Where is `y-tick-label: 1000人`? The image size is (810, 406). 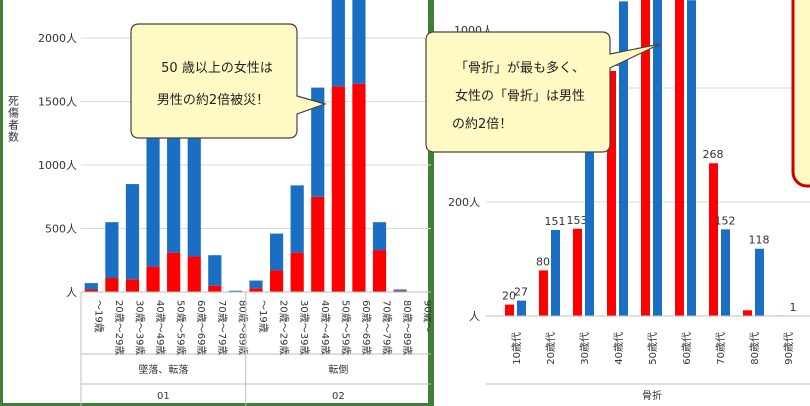 y-tick-label: 1000人 is located at coordinates (57, 165).